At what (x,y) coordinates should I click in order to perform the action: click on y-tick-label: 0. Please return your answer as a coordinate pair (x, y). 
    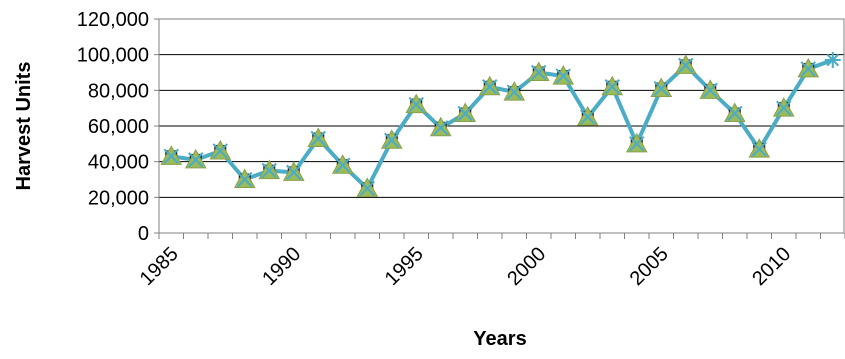
    Looking at the image, I should click on (143, 234).